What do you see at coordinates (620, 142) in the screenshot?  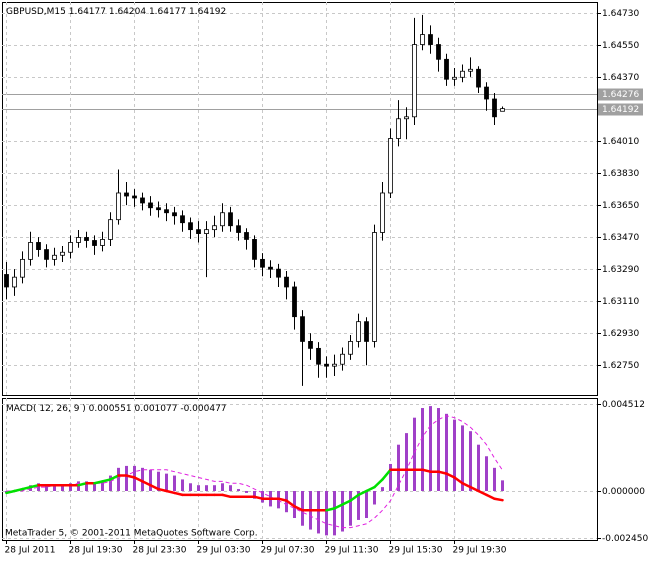 I see `y-tick-label: 1.64010` at bounding box center [620, 142].